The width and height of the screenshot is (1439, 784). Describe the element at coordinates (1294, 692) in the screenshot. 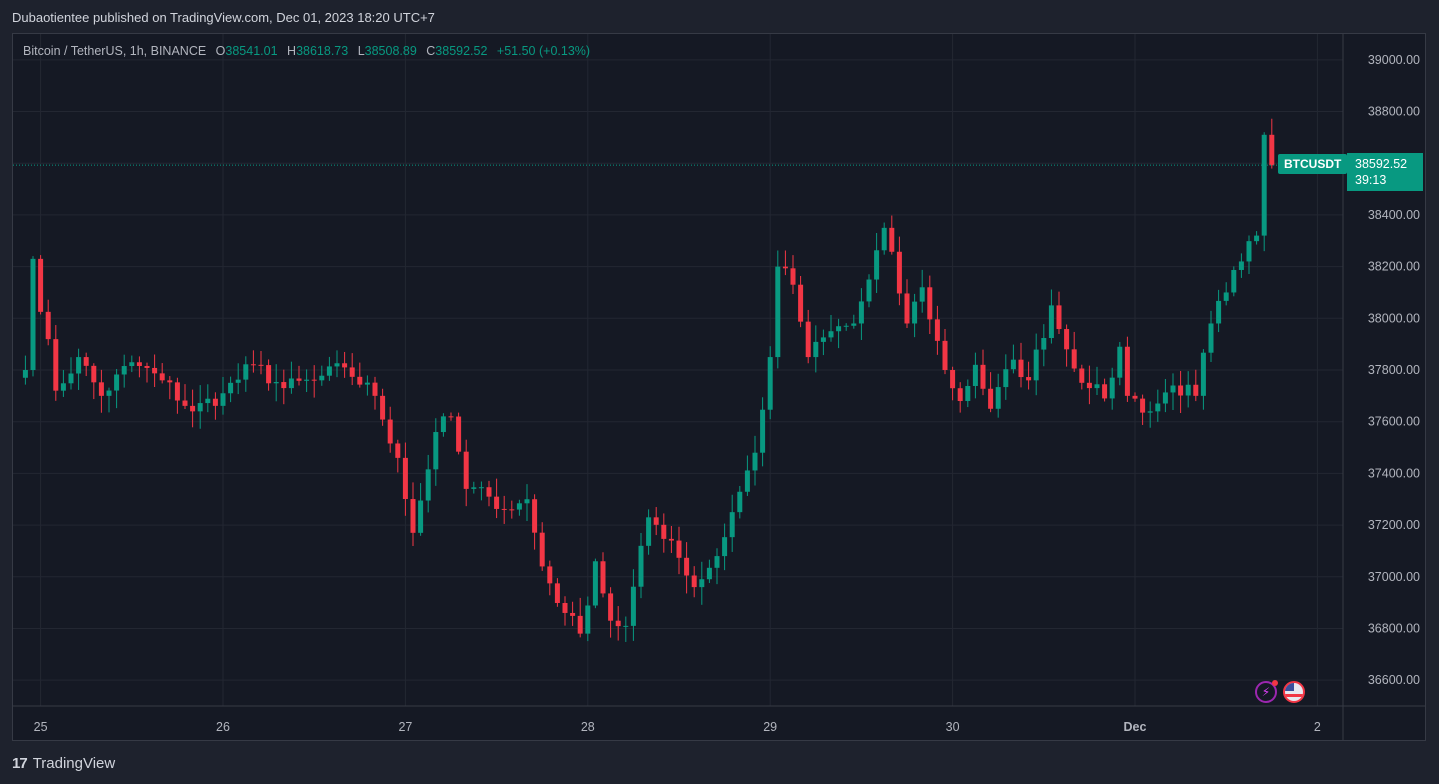

I see `us-flag-icon` at that location.